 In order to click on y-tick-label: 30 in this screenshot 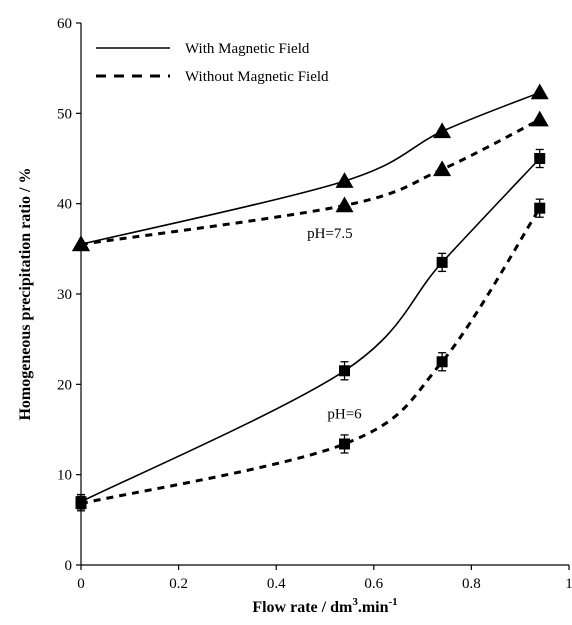, I will do `click(64, 295)`.